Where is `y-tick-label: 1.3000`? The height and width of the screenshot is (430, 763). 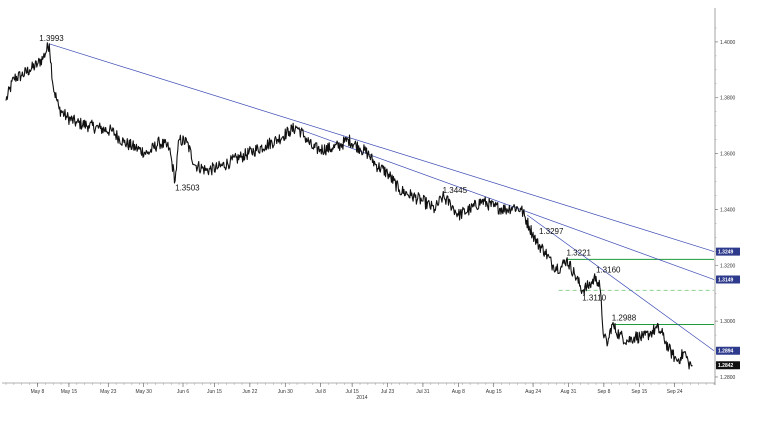 y-tick-label: 1.3000 is located at coordinates (728, 322).